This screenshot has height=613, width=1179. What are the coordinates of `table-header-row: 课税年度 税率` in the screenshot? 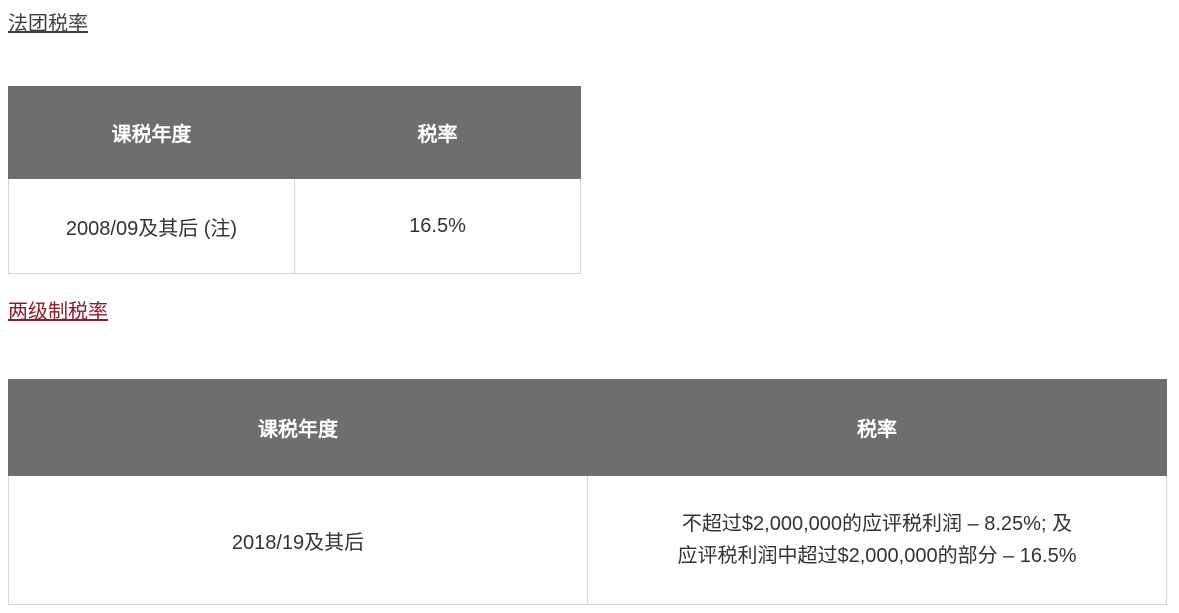 It's located at (294, 132).